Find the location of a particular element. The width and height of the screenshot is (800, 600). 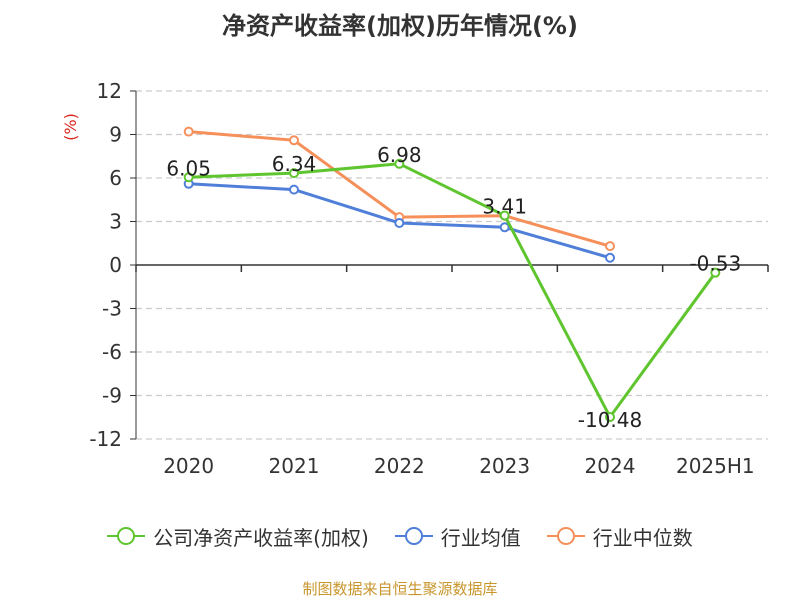

y-tick-label-1: 9 is located at coordinates (115, 135).